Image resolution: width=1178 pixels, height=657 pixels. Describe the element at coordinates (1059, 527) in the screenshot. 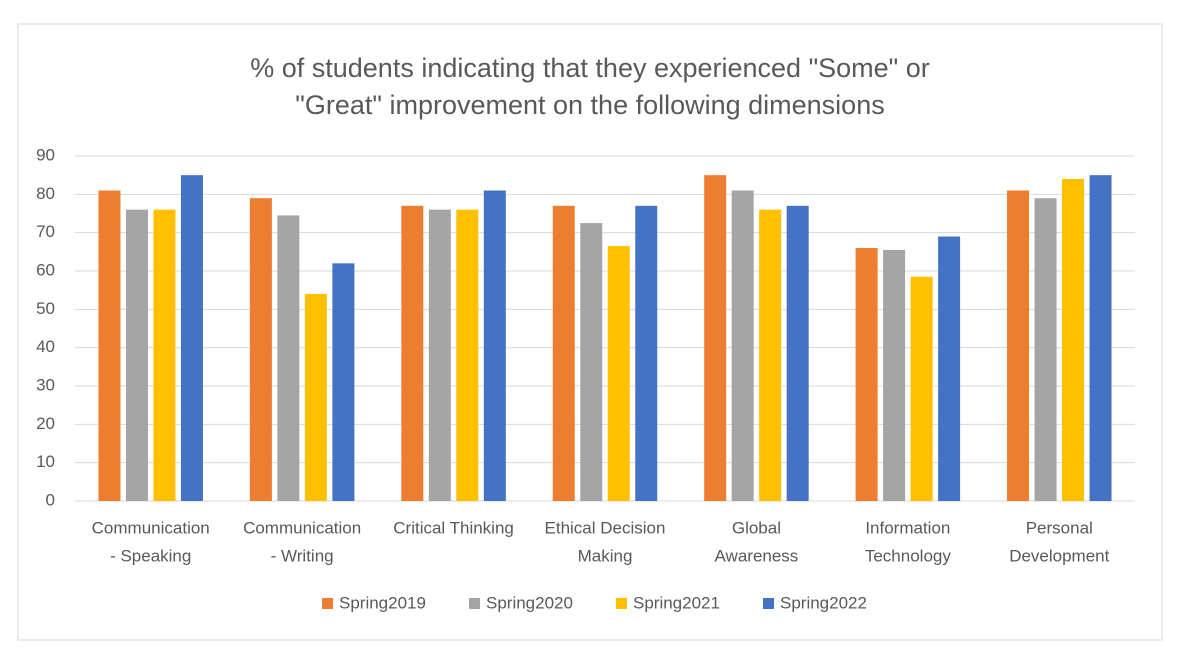

I see `x-tick-label: Personal` at that location.